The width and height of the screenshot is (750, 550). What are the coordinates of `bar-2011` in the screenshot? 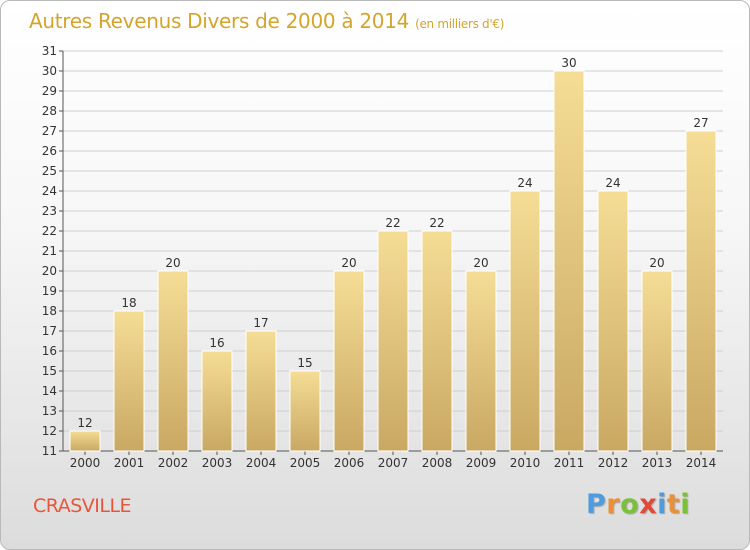 It's located at (569, 261).